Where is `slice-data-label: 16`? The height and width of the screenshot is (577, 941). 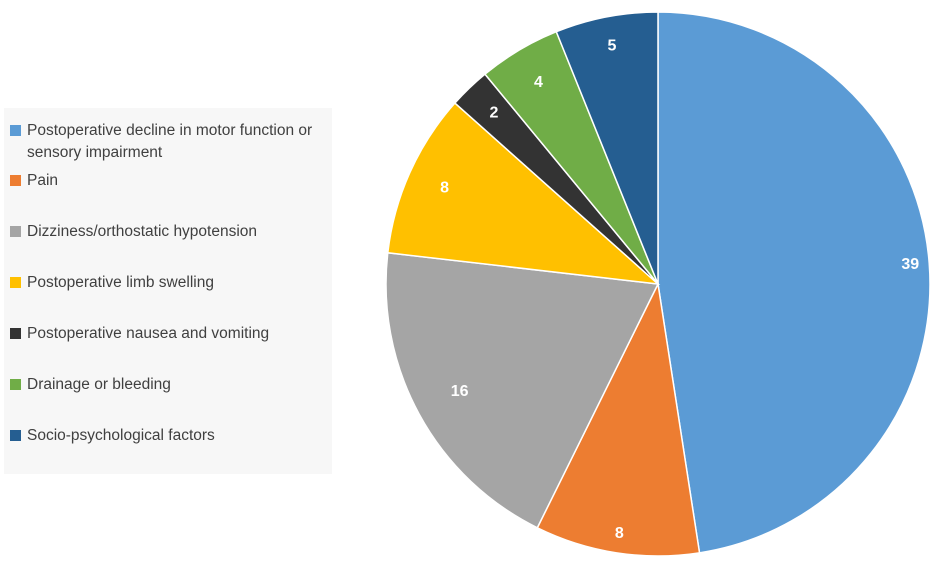 slice-data-label: 16 is located at coordinates (460, 391).